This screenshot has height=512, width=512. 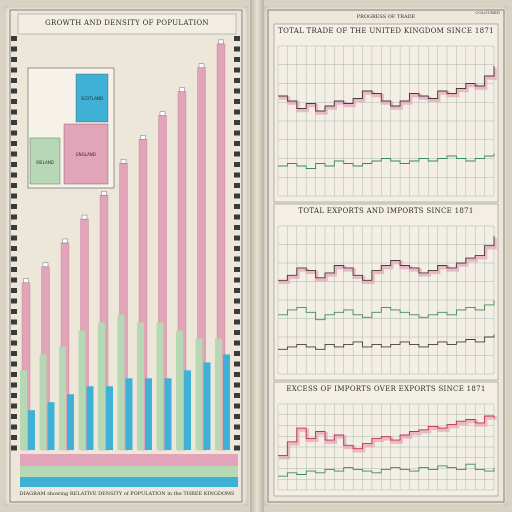 I want to click on left-title: GROWTH AND DENSITY OF POPULATION, so click(x=127, y=23).